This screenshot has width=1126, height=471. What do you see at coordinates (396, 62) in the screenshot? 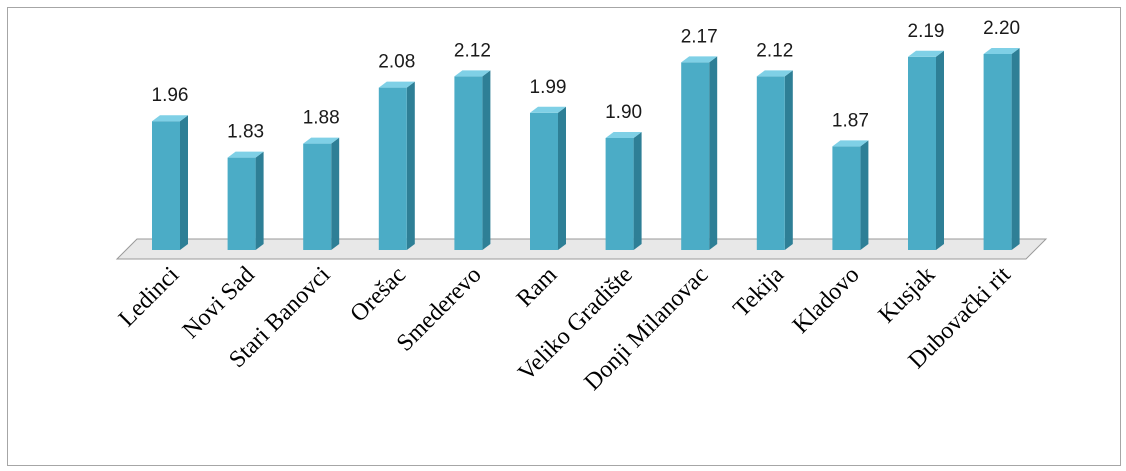
I see `data-label: 2.08` at bounding box center [396, 62].